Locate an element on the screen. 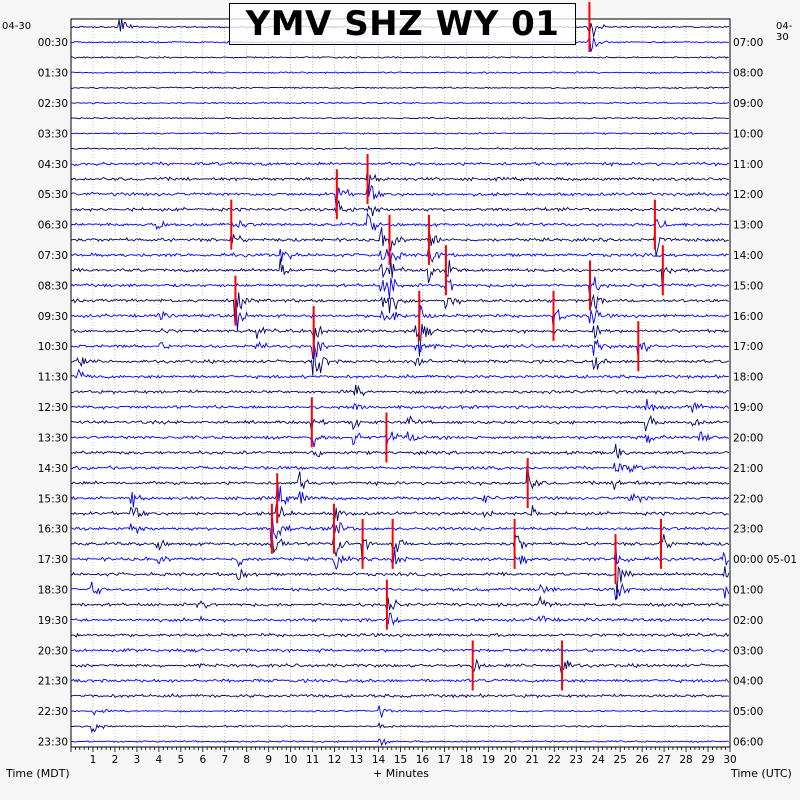  x-axis-label: + Minutes is located at coordinates (401, 773).